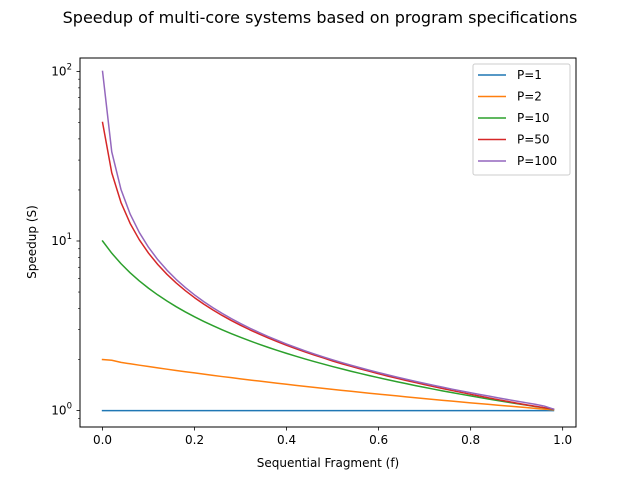  I want to click on x-axis: 0.0 0.2 0.4 0.6 0.8 1.0, so click(332, 437).